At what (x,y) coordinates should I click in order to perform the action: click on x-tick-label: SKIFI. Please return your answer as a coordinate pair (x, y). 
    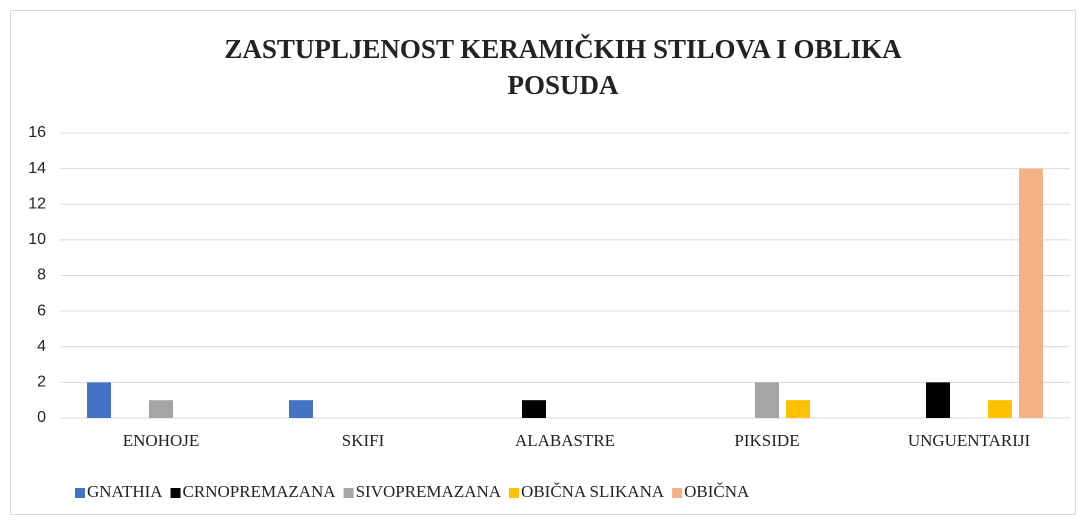
    Looking at the image, I should click on (363, 440).